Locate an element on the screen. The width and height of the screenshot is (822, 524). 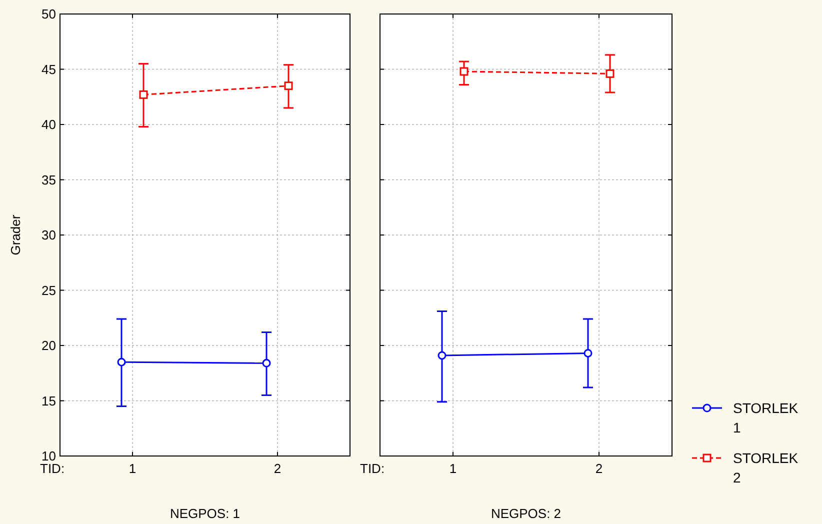
y-tick-label: 50 is located at coordinates (49, 14).